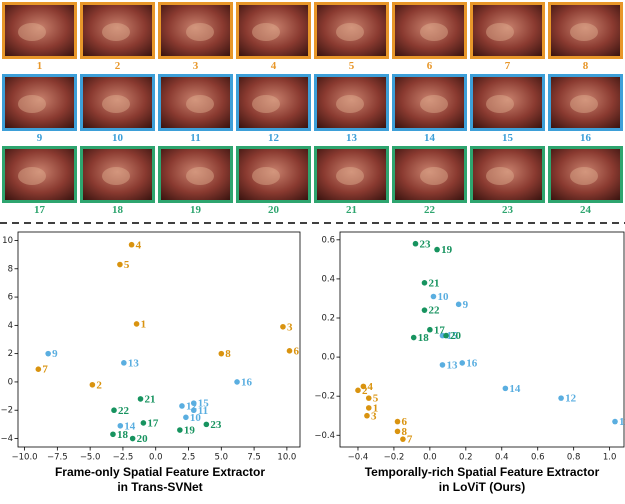  Describe the element at coordinates (508, 66) in the screenshot. I see `frame-label: 7` at that location.